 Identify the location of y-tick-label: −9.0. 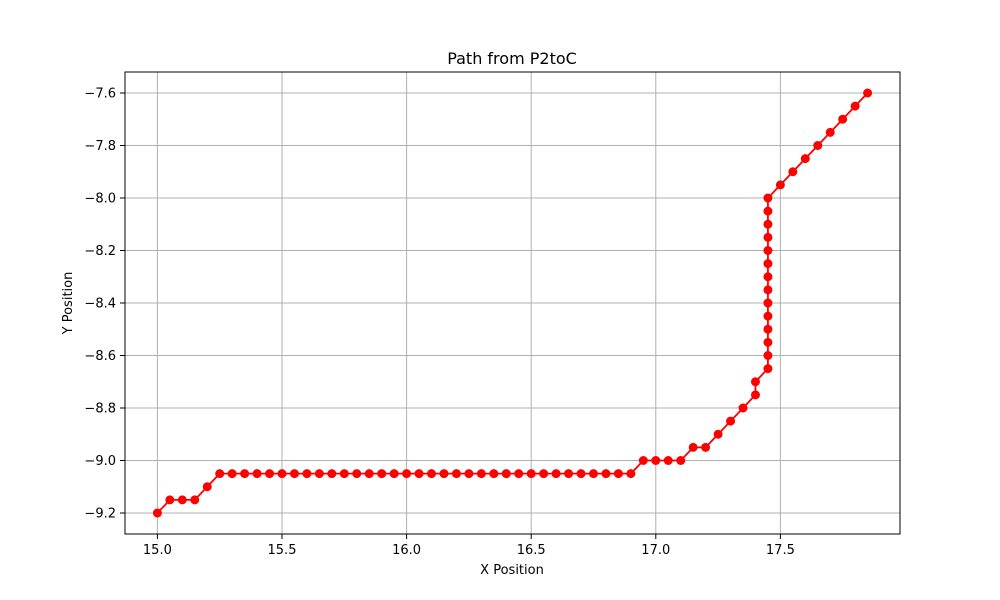
(100, 461).